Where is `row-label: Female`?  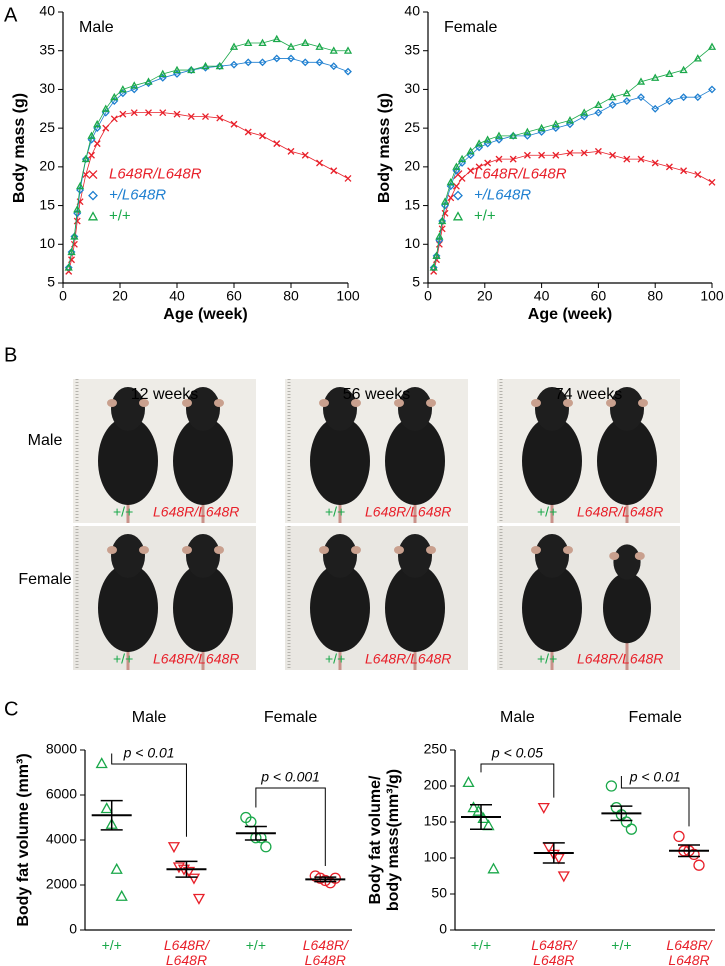
row-label: Female is located at coordinates (44, 579).